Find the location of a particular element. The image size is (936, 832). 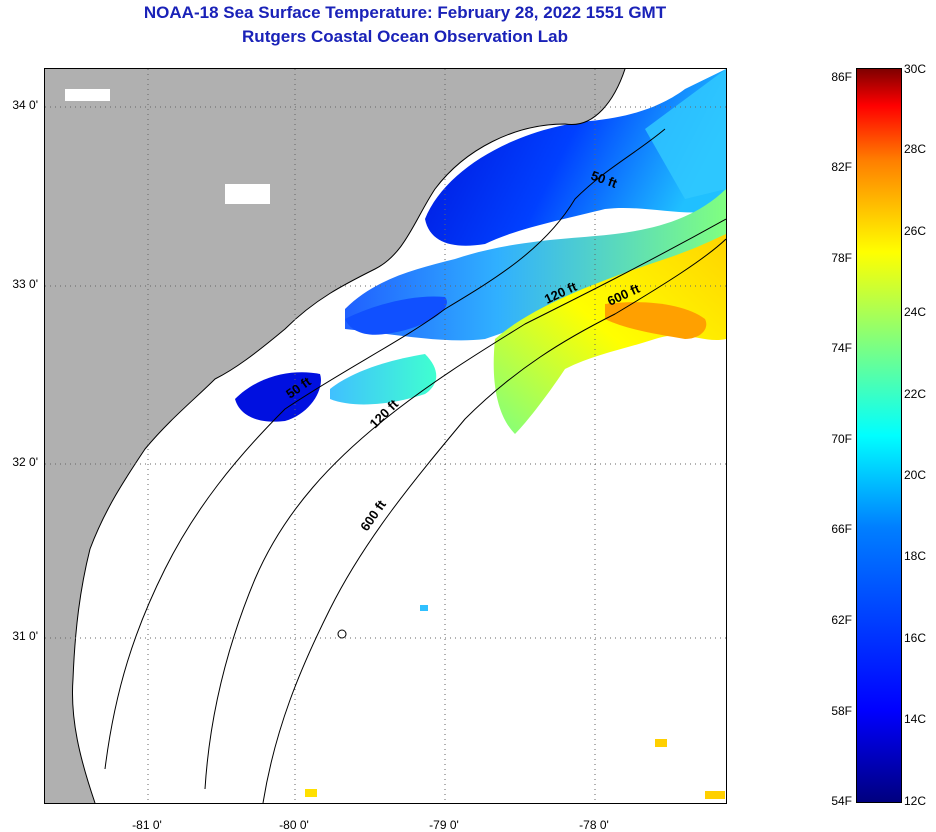

lat-label-33: 33 0' is located at coordinates (25, 284).